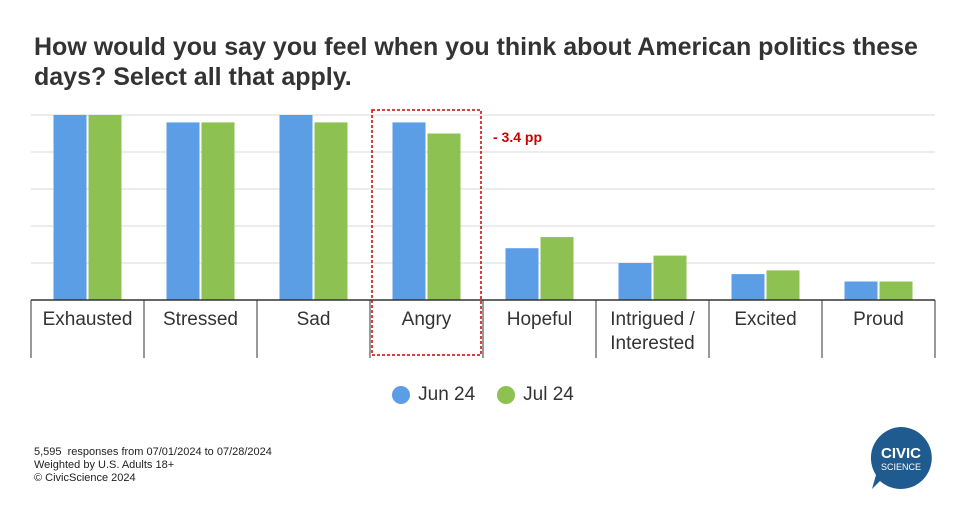  What do you see at coordinates (70, 207) in the screenshot?
I see `bar-jun-exhausted` at bounding box center [70, 207].